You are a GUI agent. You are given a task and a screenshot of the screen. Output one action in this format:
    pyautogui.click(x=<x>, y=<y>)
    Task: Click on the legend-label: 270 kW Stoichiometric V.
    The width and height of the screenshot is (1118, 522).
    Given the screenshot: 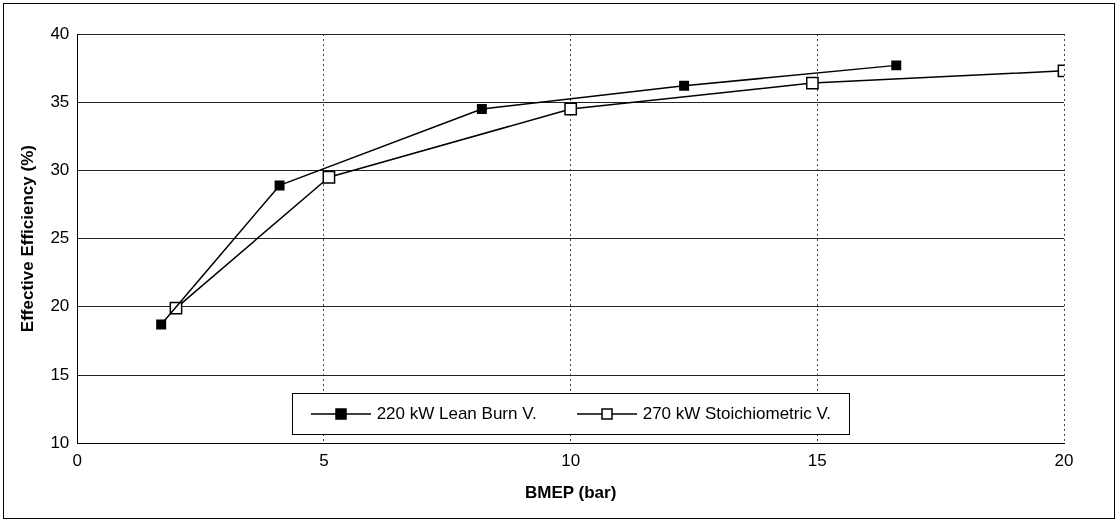 What is the action you would take?
    pyautogui.click(x=737, y=414)
    